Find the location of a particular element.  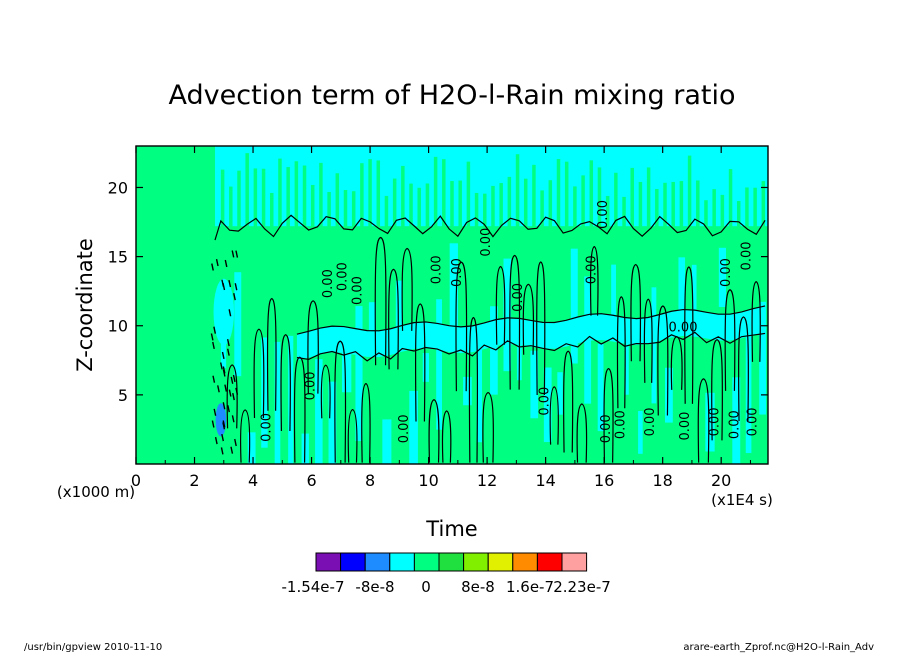

colorbar-tick-label: -8e-8 is located at coordinates (374, 587).